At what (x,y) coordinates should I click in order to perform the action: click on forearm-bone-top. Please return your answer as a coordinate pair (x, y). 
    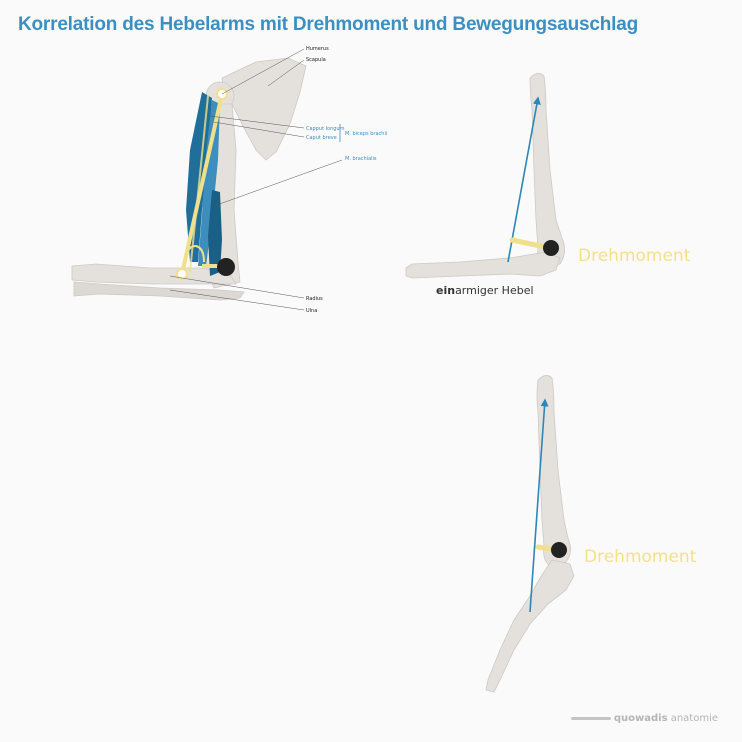
    Looking at the image, I should click on (483, 265).